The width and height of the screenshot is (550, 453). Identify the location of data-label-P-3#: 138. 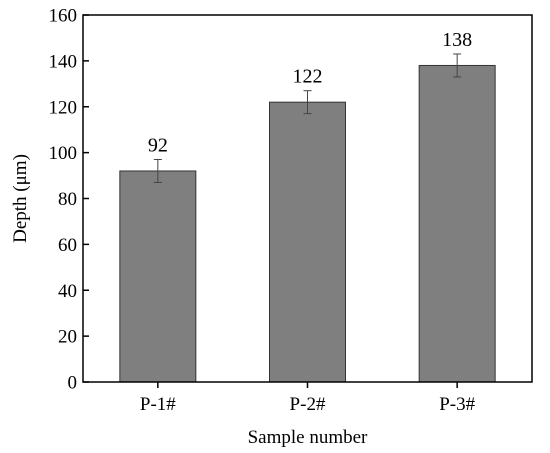
(457, 40).